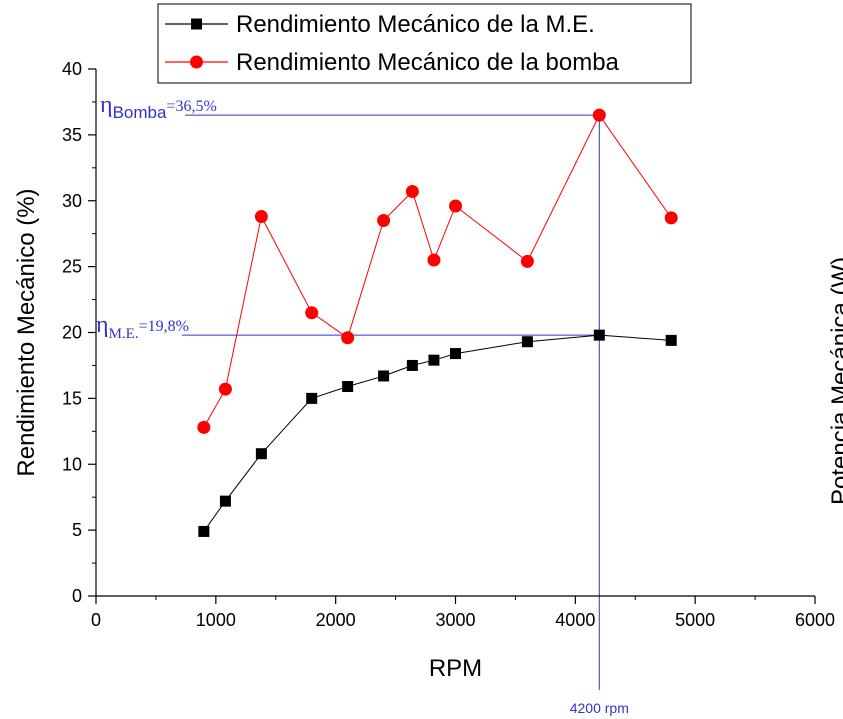 The image size is (843, 719). Describe the element at coordinates (124, 334) in the screenshot. I see `me-subscript: M.E.` at that location.